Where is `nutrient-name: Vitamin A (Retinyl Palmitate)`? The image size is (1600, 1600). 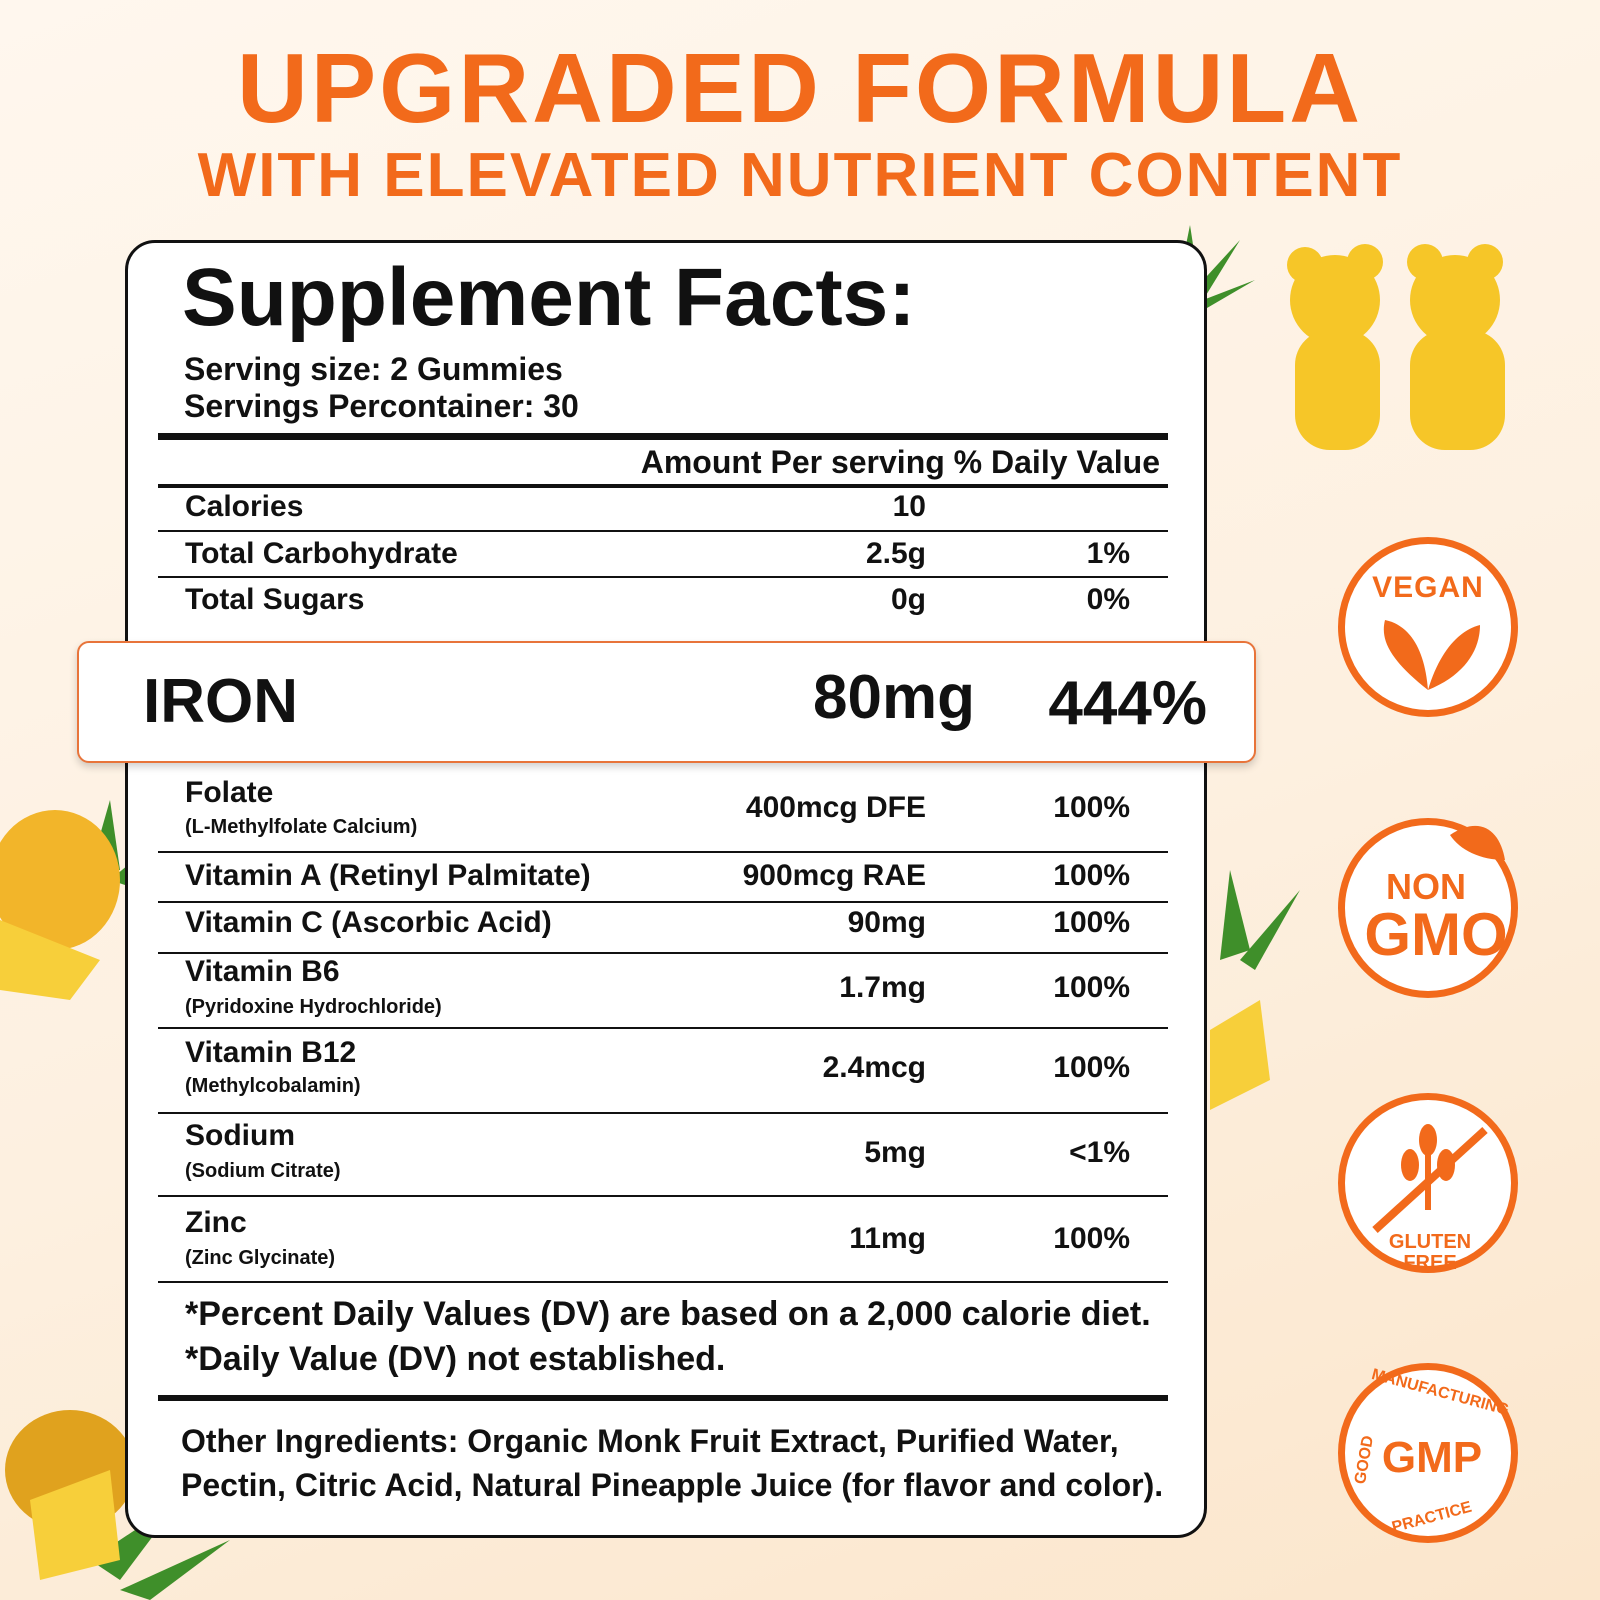
nutrient-name: Vitamin A (Retinyl Palmitate) is located at coordinates (388, 875).